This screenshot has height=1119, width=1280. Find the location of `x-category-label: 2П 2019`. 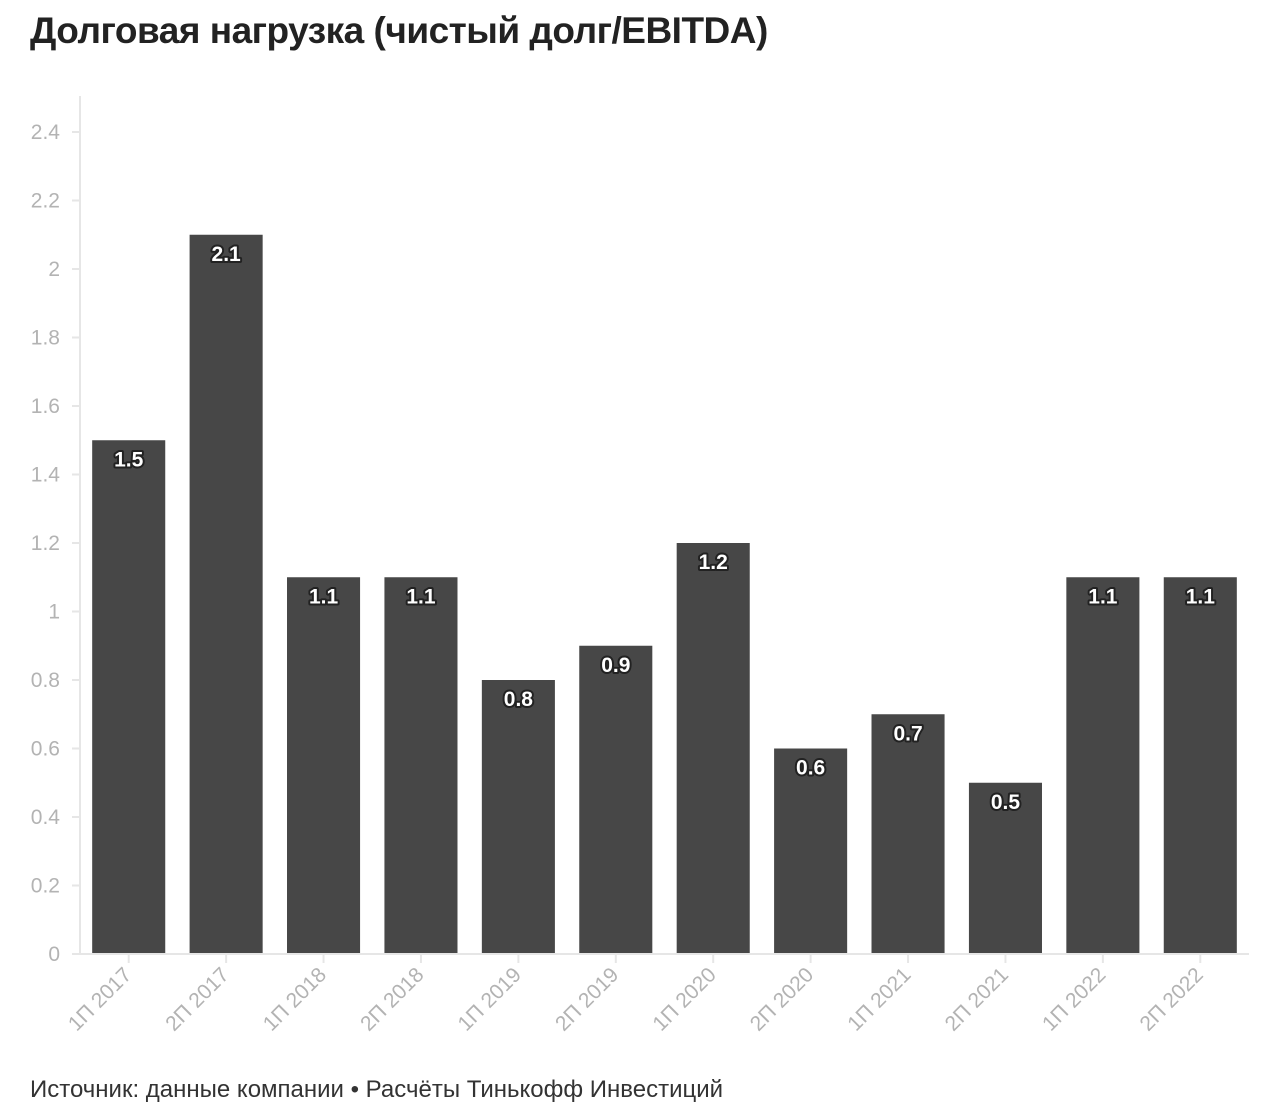

x-category-label: 2П 2019 is located at coordinates (587, 999).